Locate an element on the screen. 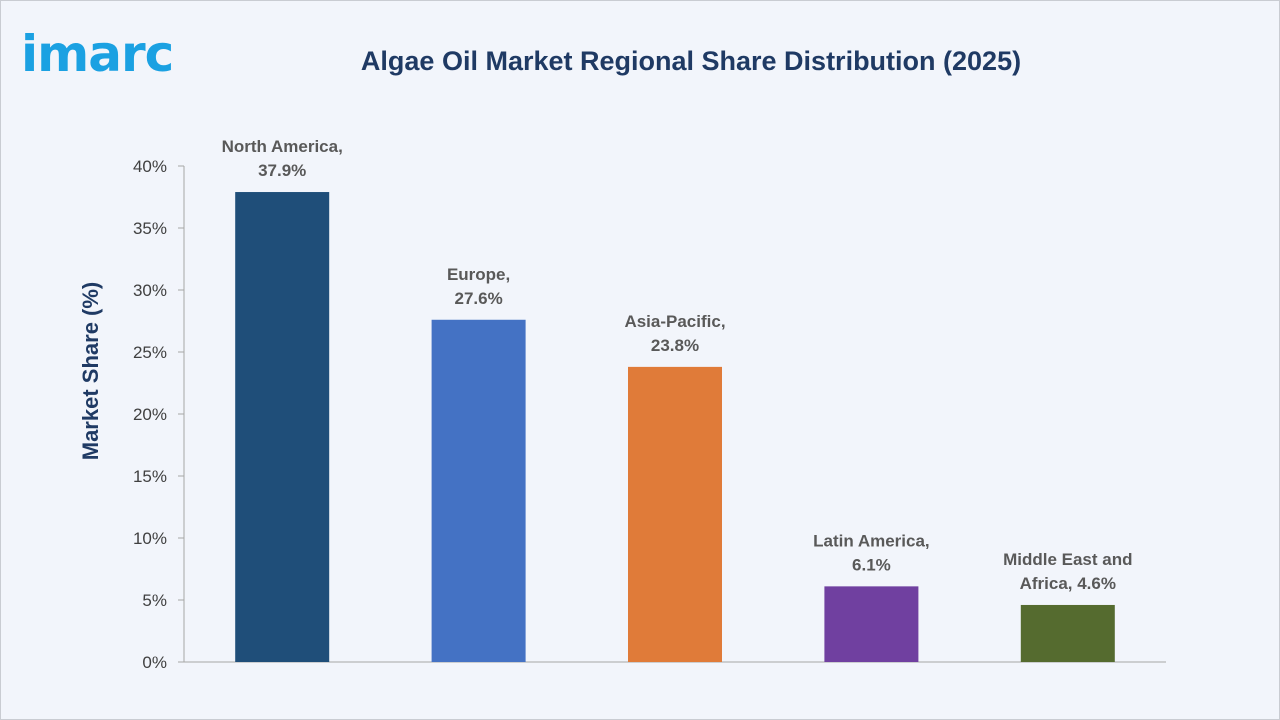 The width and height of the screenshot is (1280, 720). data-label: 23.8% is located at coordinates (675, 345).